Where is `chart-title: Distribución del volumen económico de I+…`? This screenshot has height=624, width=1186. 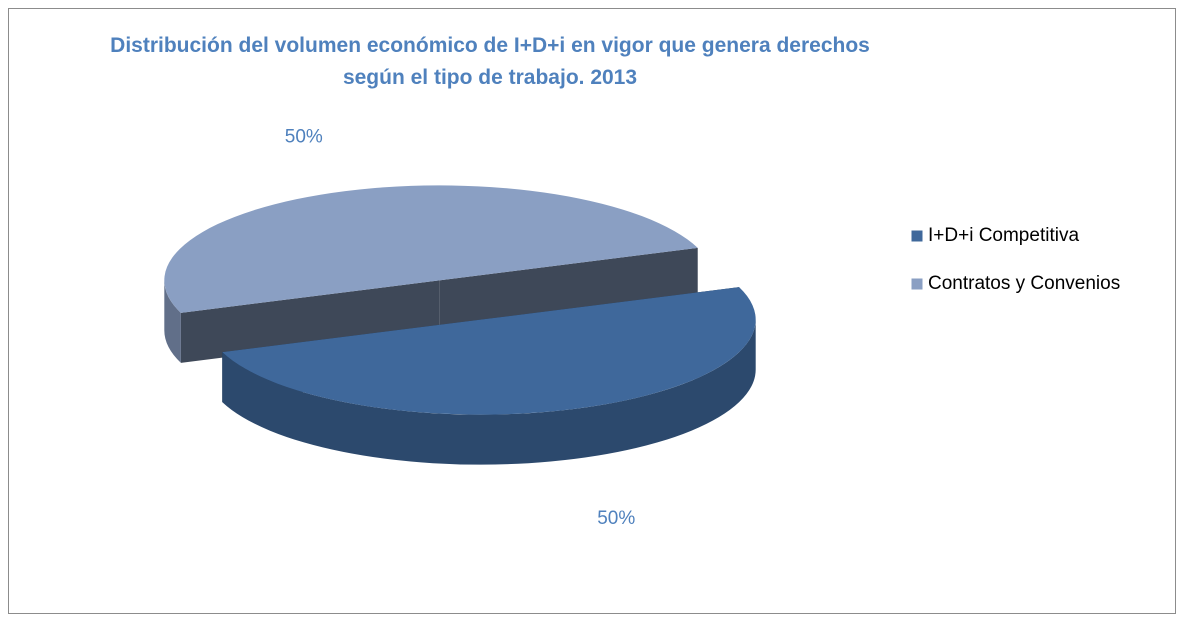
chart-title: Distribución del volumen económico de I+… is located at coordinates (490, 61).